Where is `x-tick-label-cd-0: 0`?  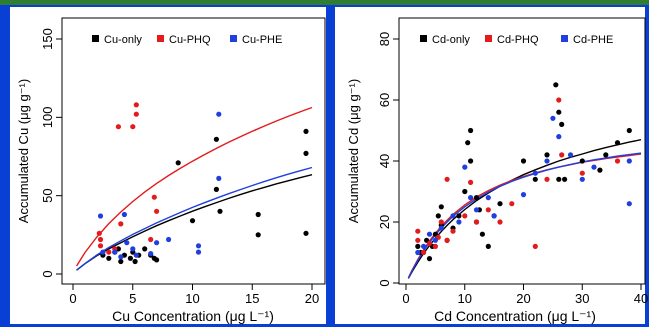
x-tick-label-cd-0: 0 is located at coordinates (405, 298).